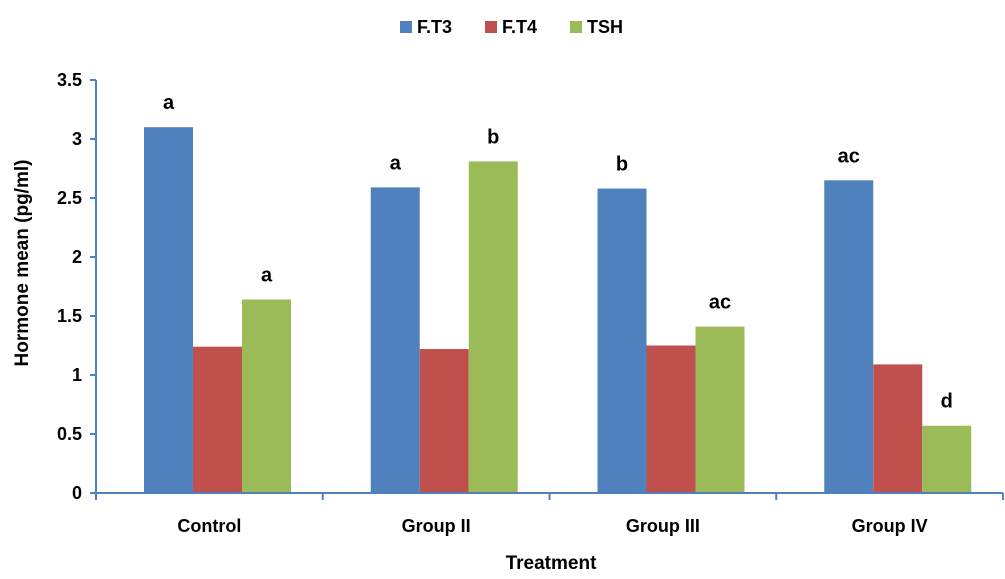  What do you see at coordinates (209, 526) in the screenshot?
I see `x-tick-label: Control` at bounding box center [209, 526].